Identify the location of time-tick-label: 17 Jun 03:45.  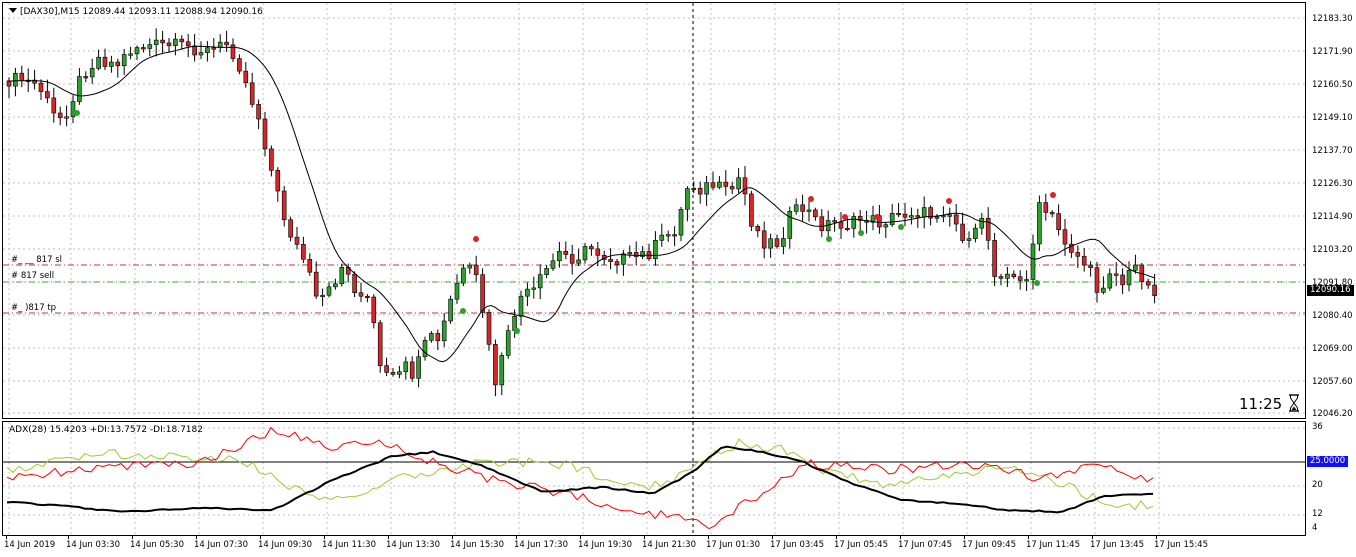
(797, 545).